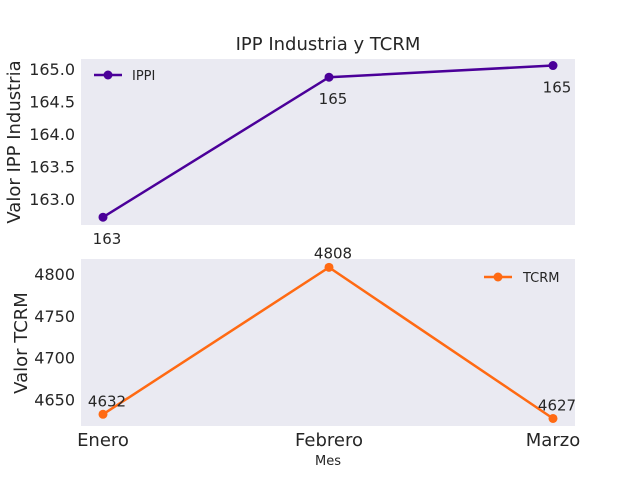 Image resolution: width=640 pixels, height=480 pixels. What do you see at coordinates (541, 278) in the screenshot?
I see `bottom-legend-label: TCRM` at bounding box center [541, 278].